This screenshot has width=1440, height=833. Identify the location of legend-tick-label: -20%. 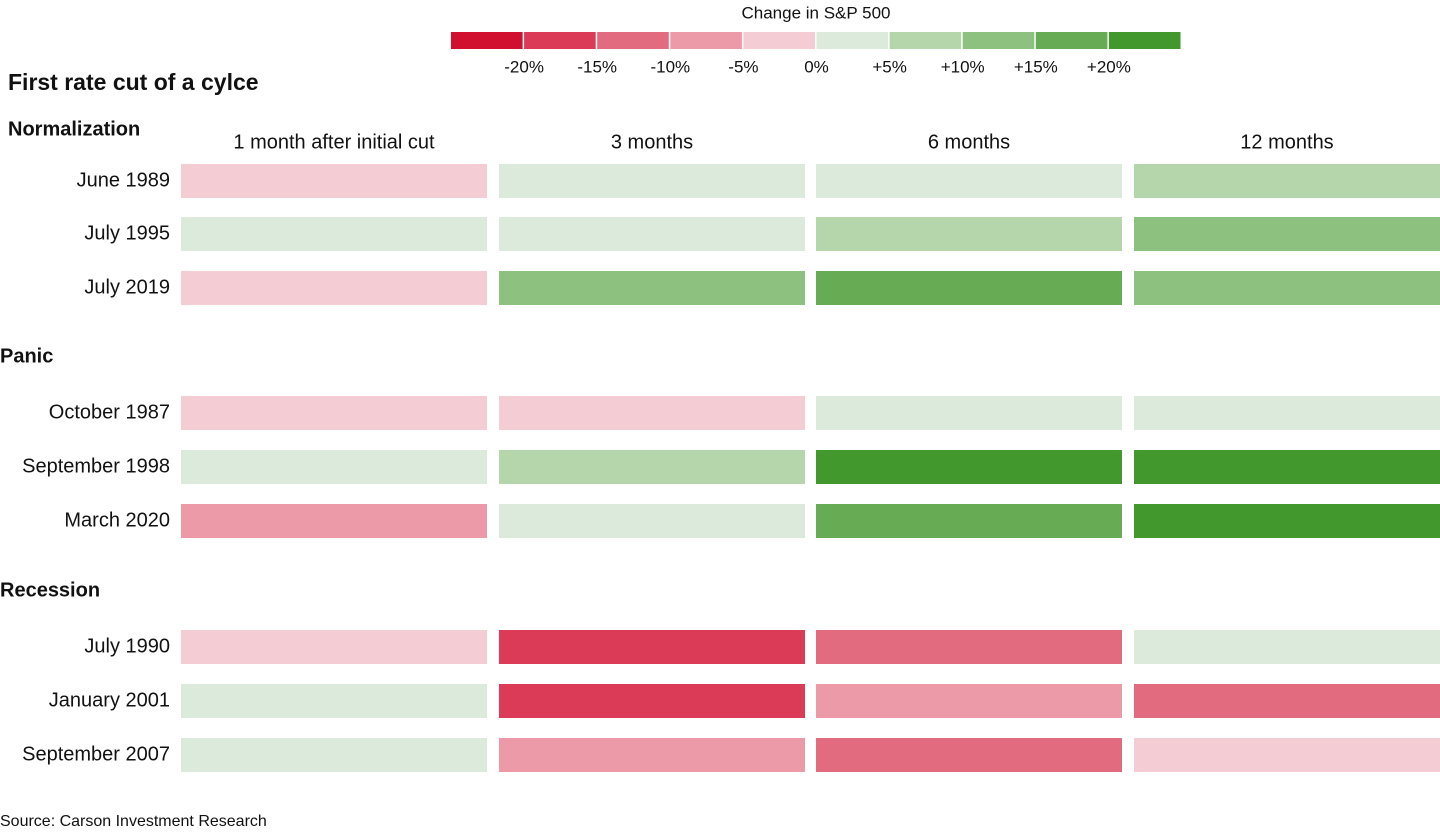
(524, 66).